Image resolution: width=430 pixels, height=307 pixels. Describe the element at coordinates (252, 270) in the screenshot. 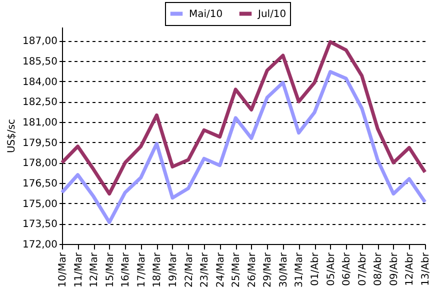

I see `x-tick-label: 26/Mar` at that location.